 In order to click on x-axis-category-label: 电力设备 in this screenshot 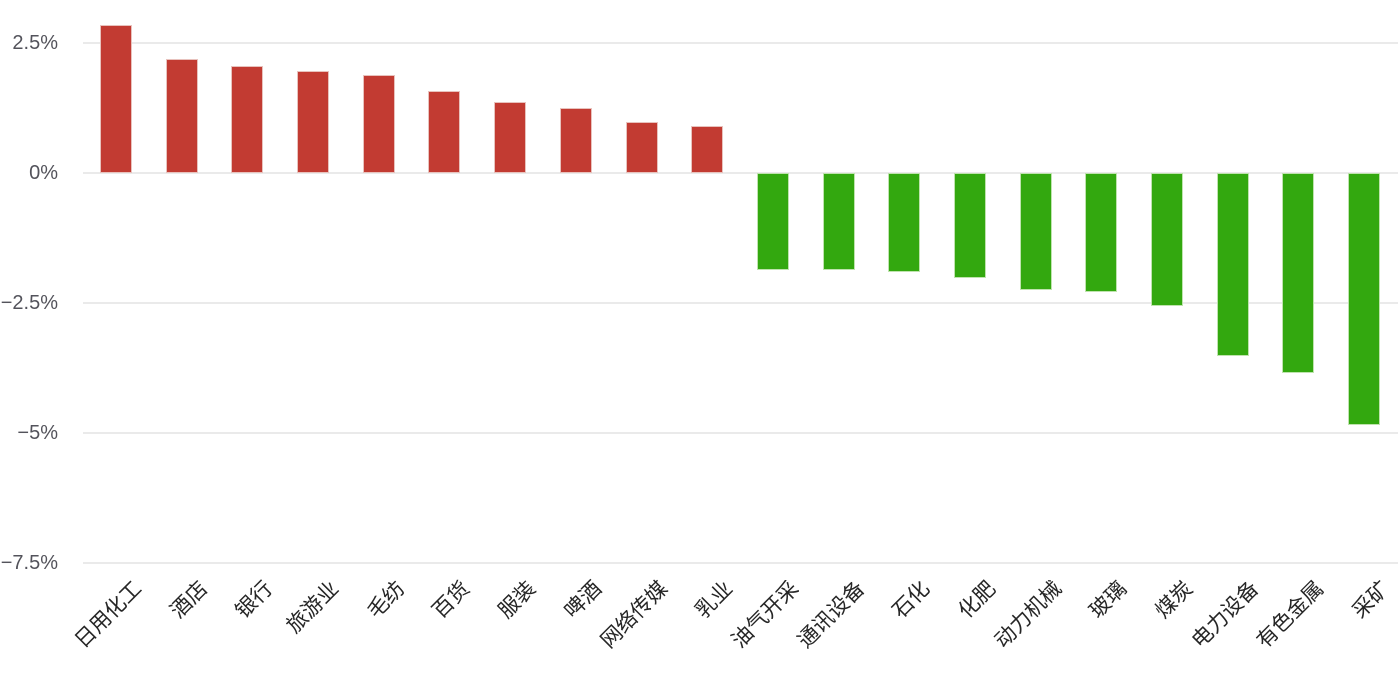, I will do `click(1225, 615)`.